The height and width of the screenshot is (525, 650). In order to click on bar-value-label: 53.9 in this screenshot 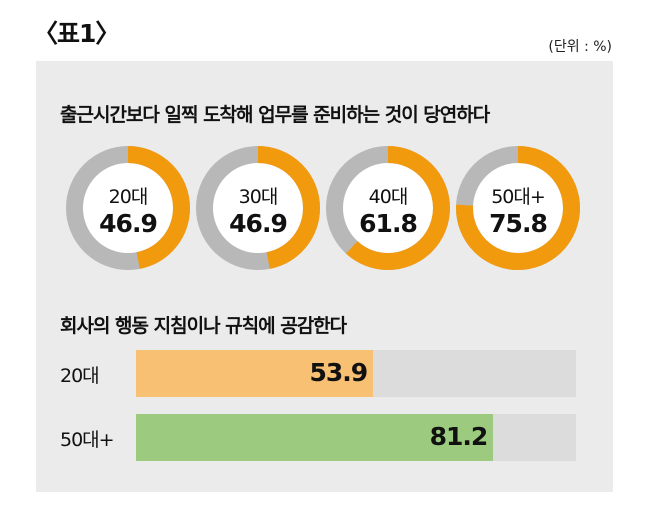, I will do `click(338, 372)`.